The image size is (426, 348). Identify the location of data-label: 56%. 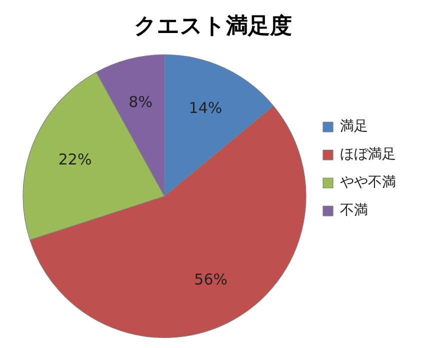
(211, 279).